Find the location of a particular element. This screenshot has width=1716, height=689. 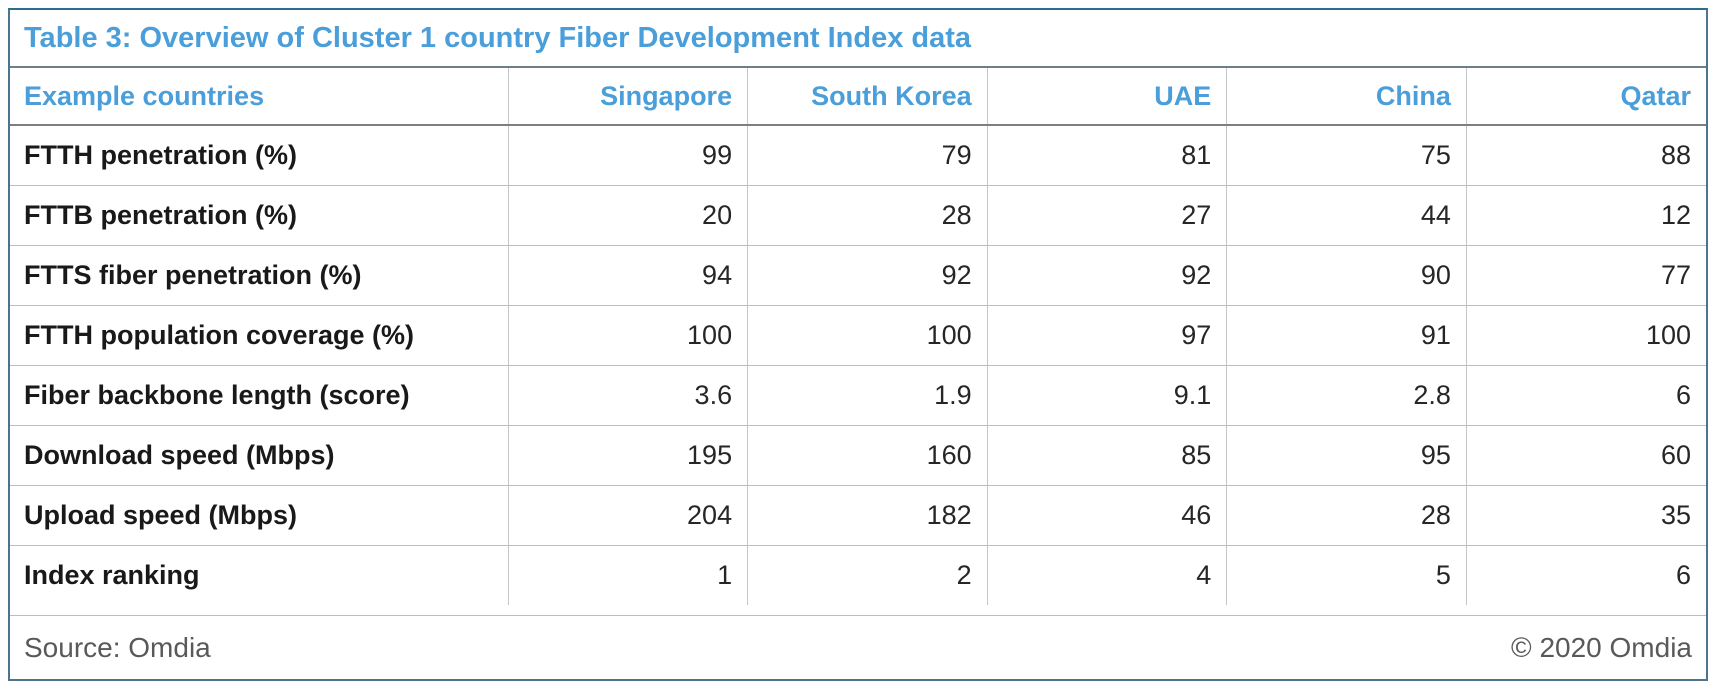

table-row: FTTB penetration (%) 20 28 27 44 12 is located at coordinates (858, 215).